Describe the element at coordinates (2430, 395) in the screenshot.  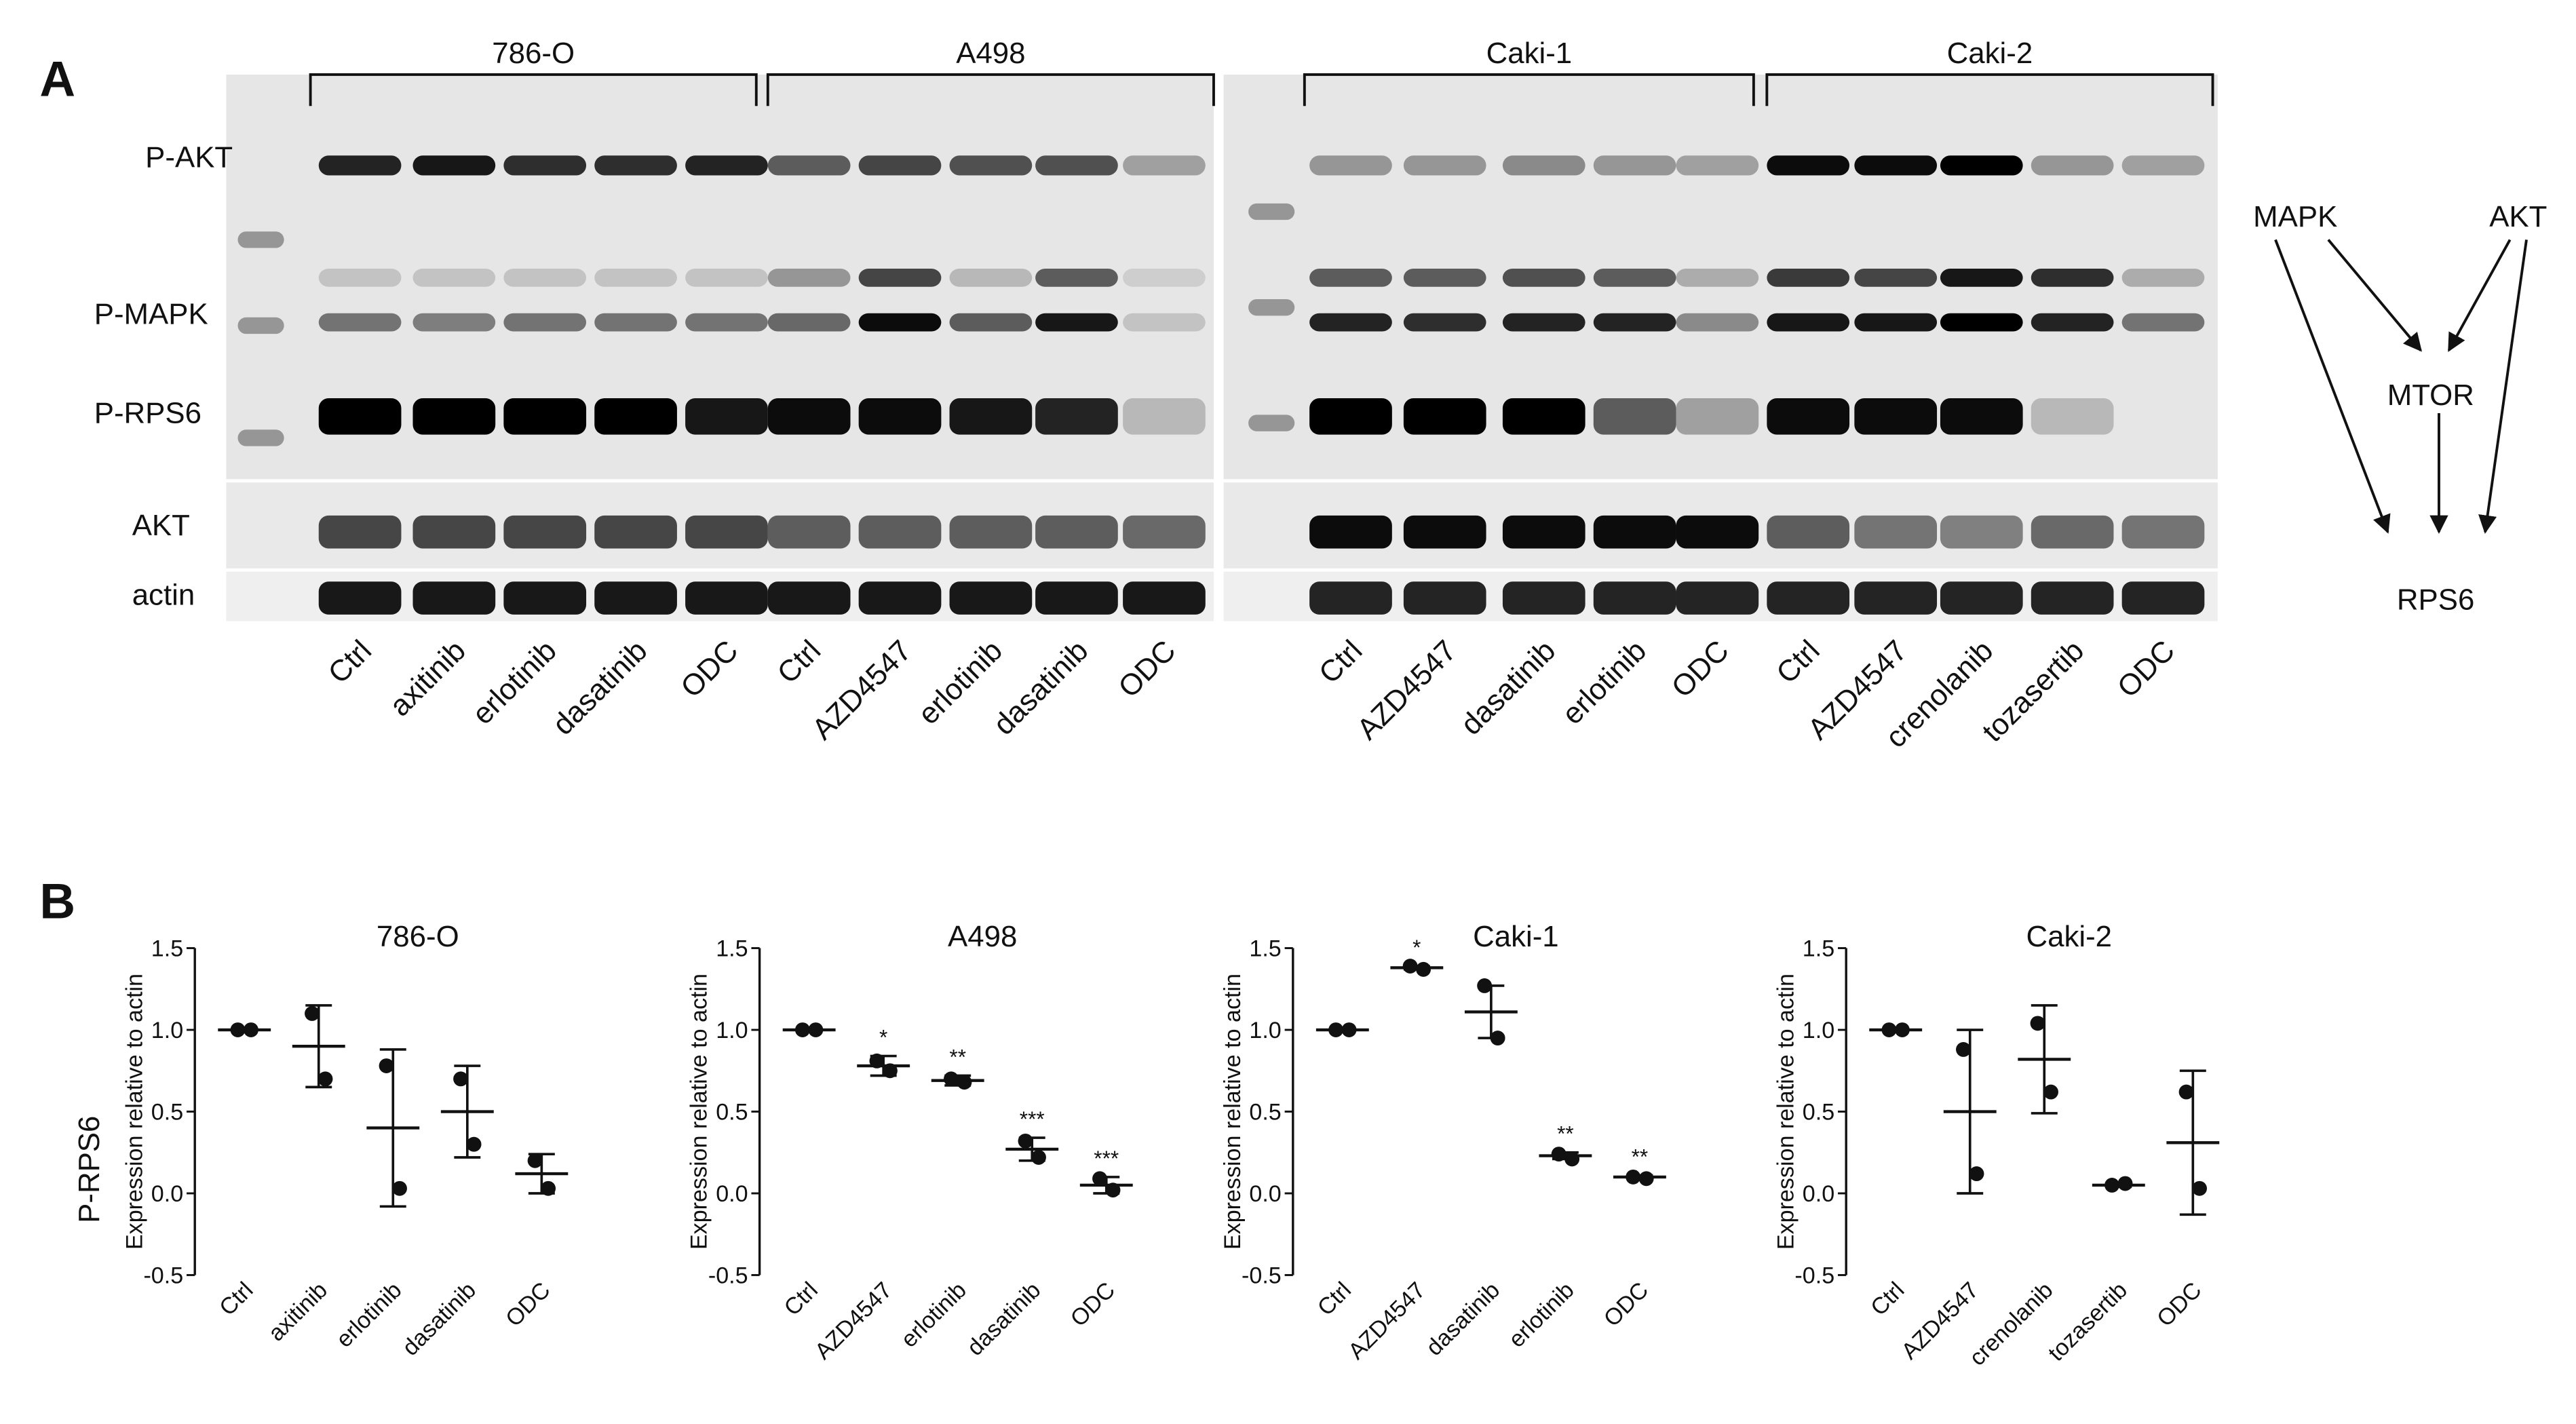
I see `pathway-node: MTOR` at that location.